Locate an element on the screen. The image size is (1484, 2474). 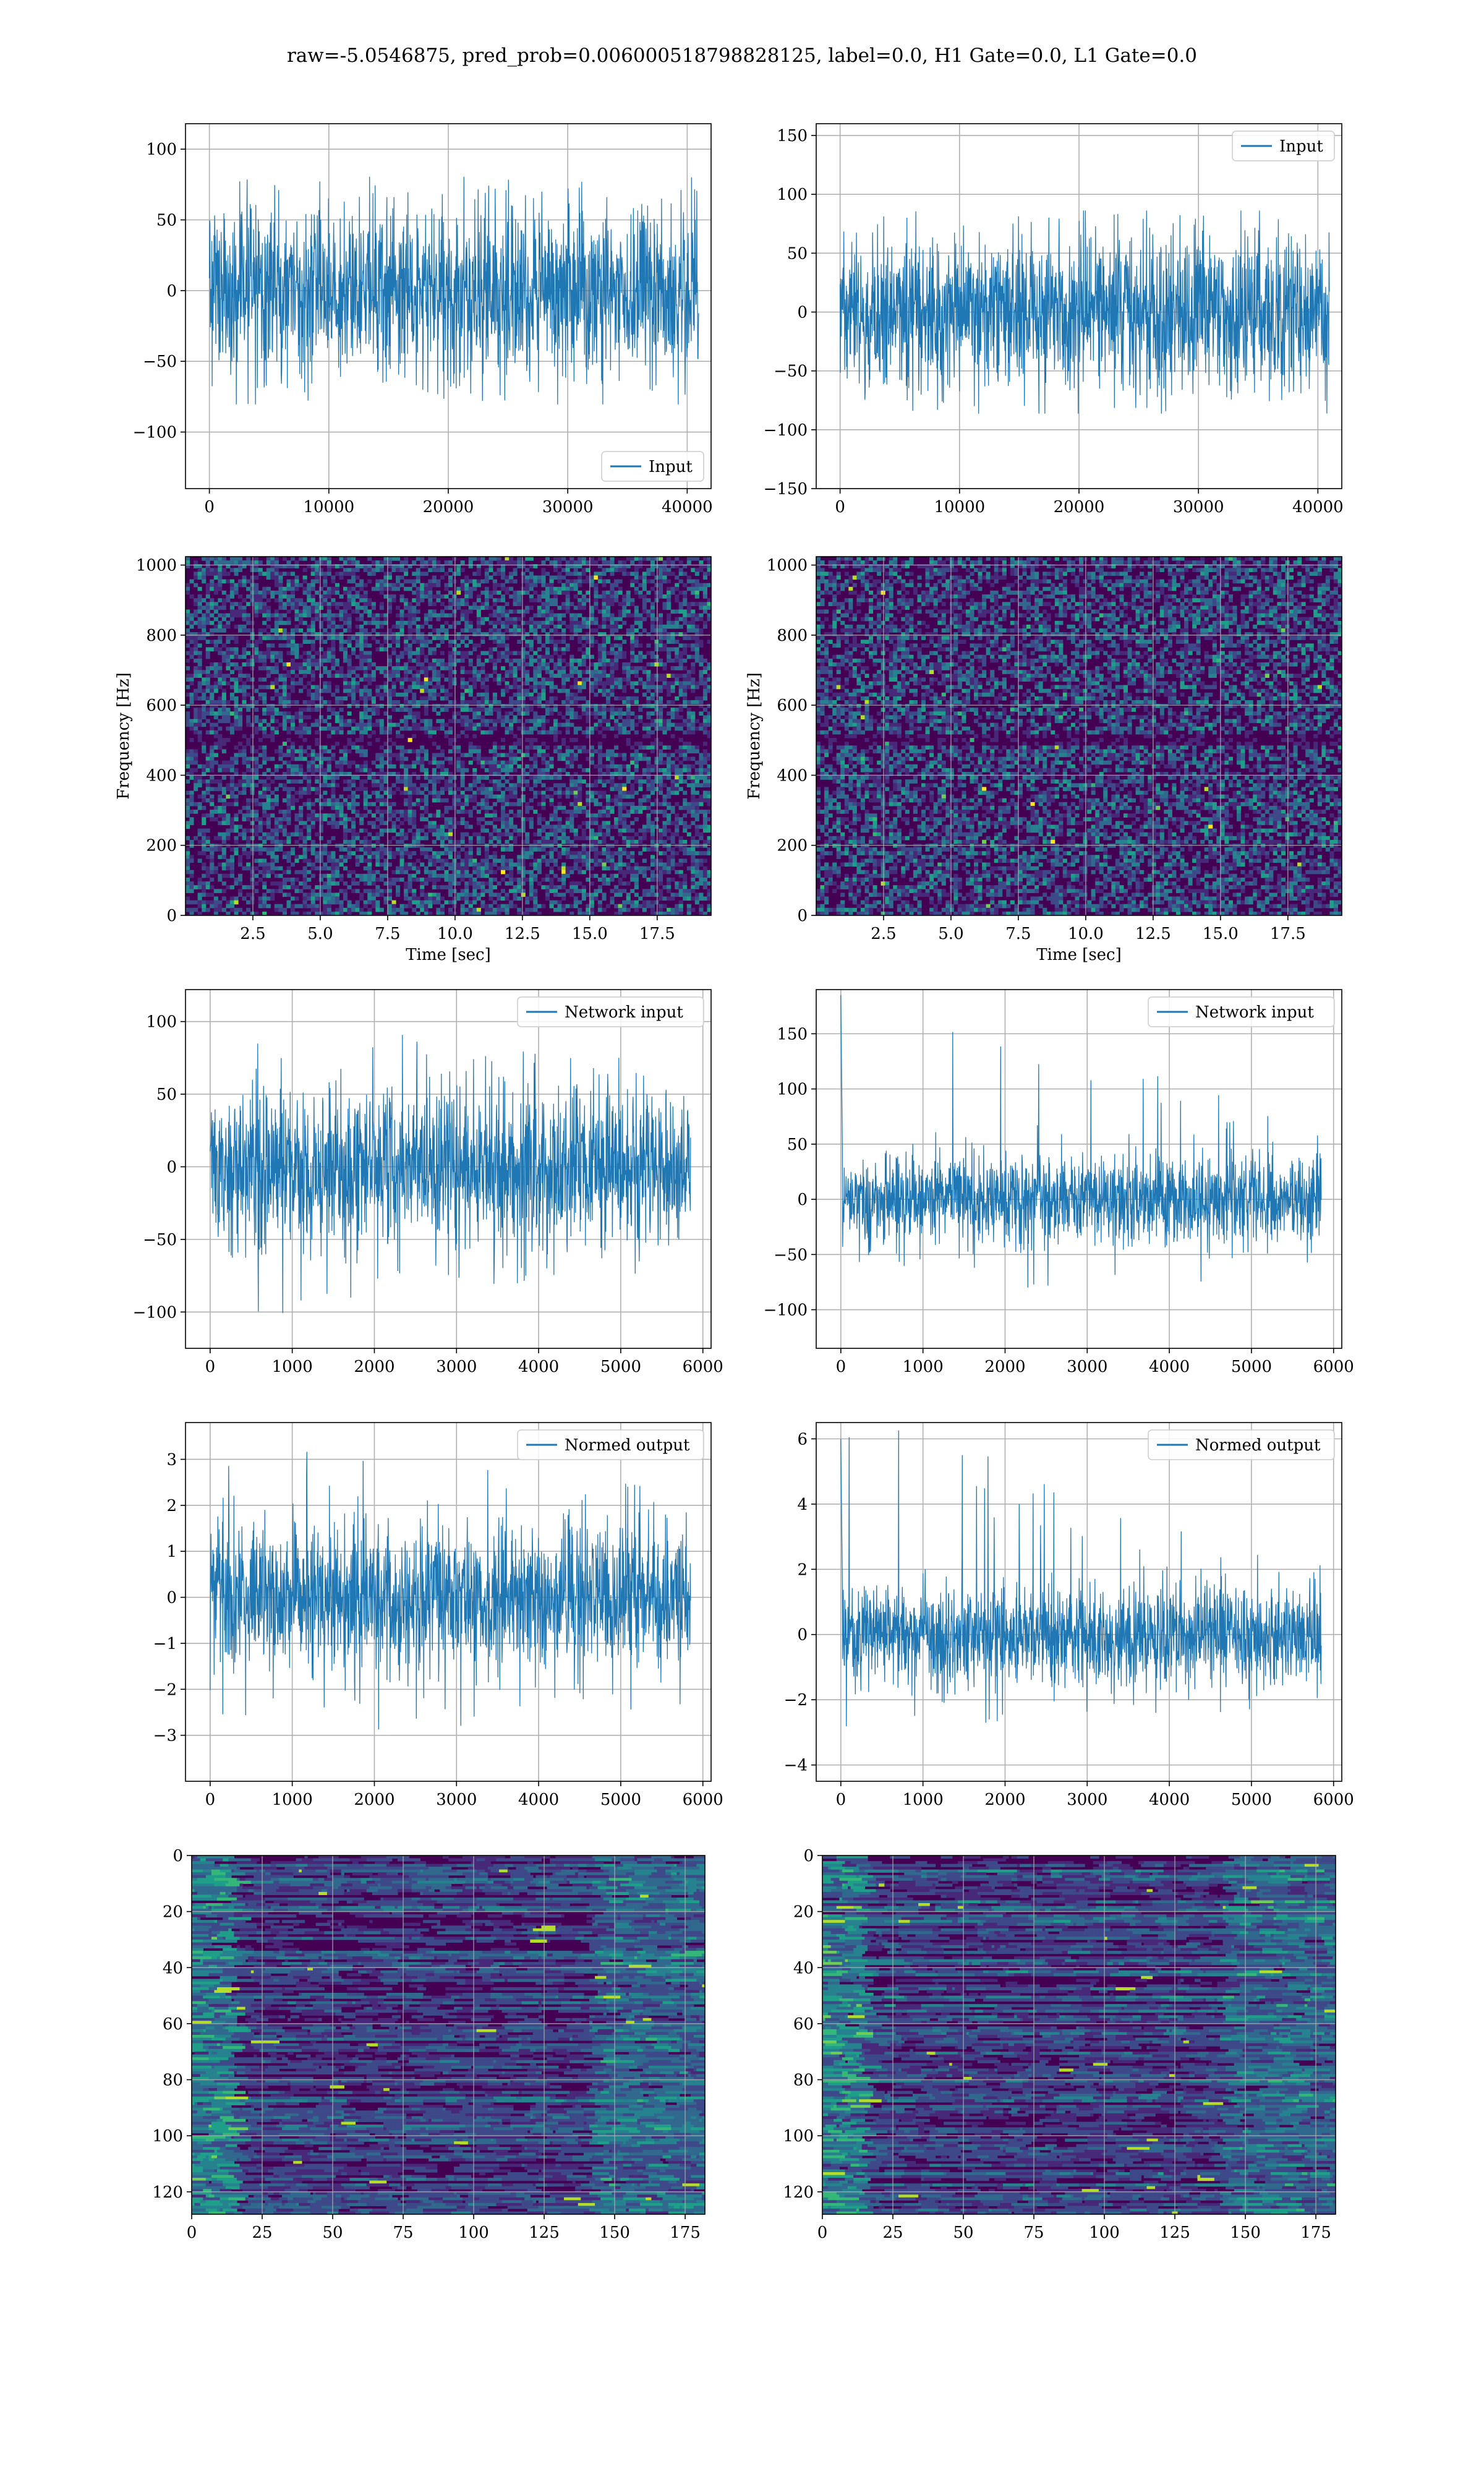
legend-label: Input is located at coordinates (1301, 146).